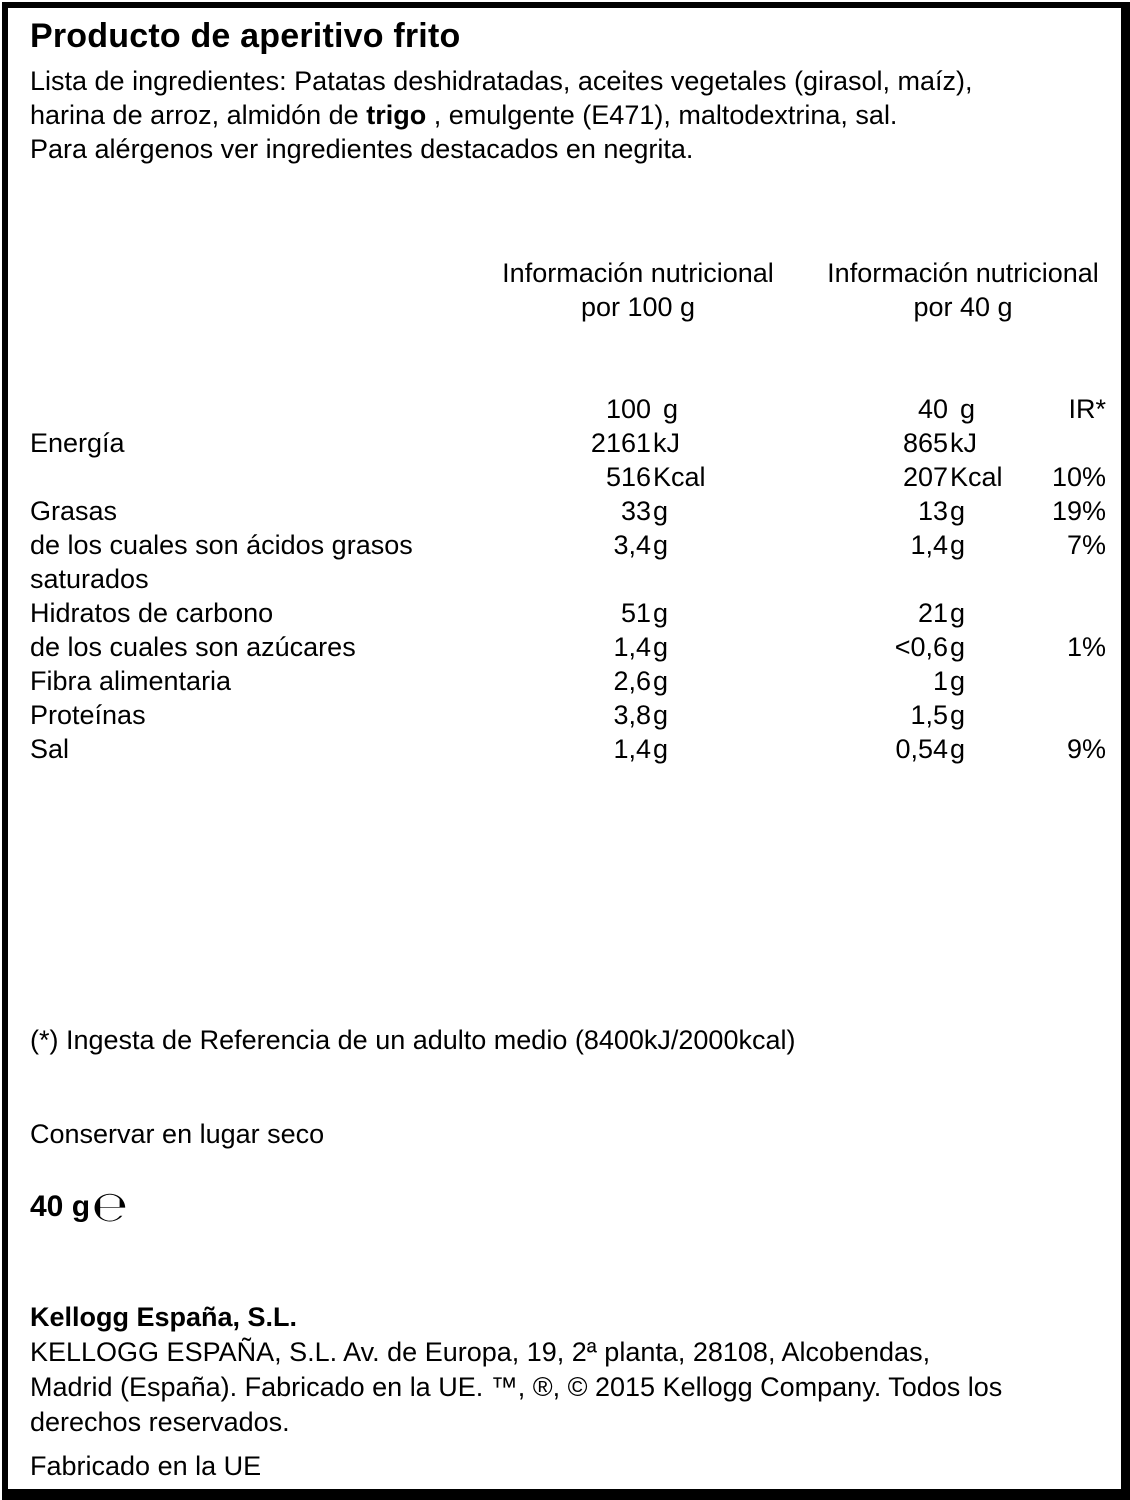 Image resolution: width=1130 pixels, height=1500 pixels. Describe the element at coordinates (1078, 477) in the screenshot. I see `ir-percent: 10%` at that location.